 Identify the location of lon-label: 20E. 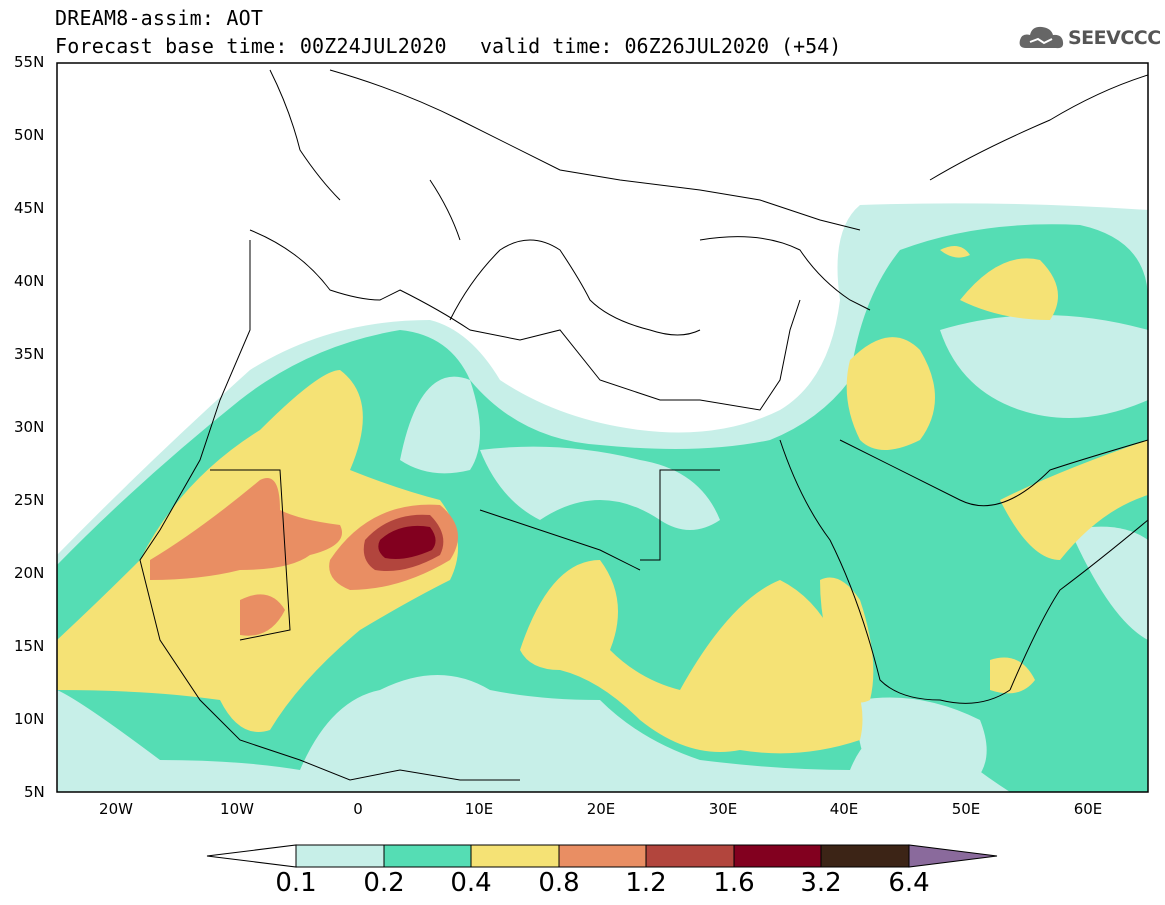
(601, 809).